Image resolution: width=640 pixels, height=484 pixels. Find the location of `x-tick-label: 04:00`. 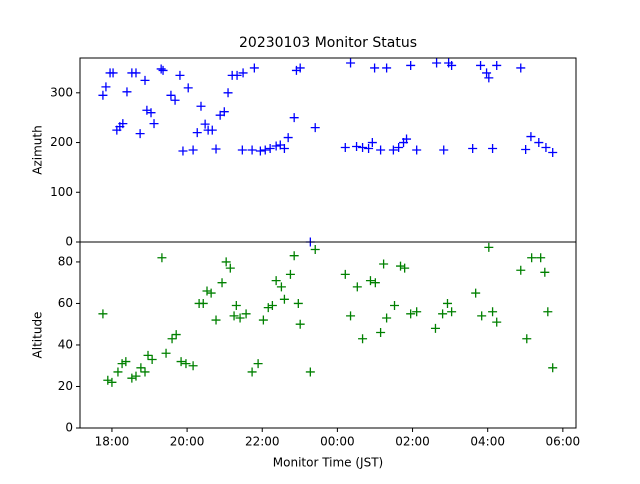

x-tick-label: 04:00 is located at coordinates (487, 442).